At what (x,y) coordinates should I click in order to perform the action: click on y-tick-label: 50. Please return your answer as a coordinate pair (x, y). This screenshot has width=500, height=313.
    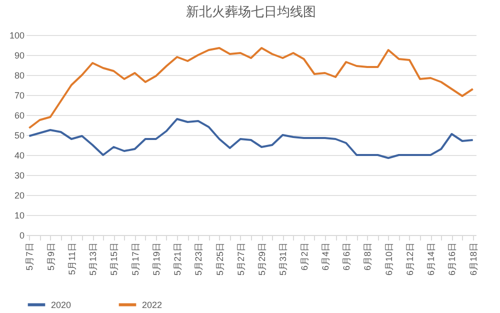
    Looking at the image, I should click on (19, 135).